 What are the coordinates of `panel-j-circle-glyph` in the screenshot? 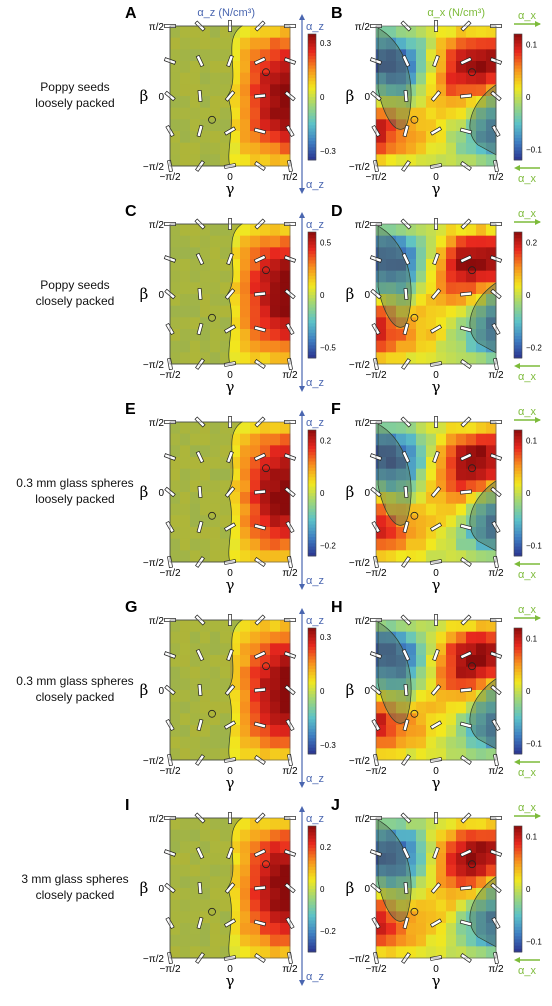 It's located at (414, 911).